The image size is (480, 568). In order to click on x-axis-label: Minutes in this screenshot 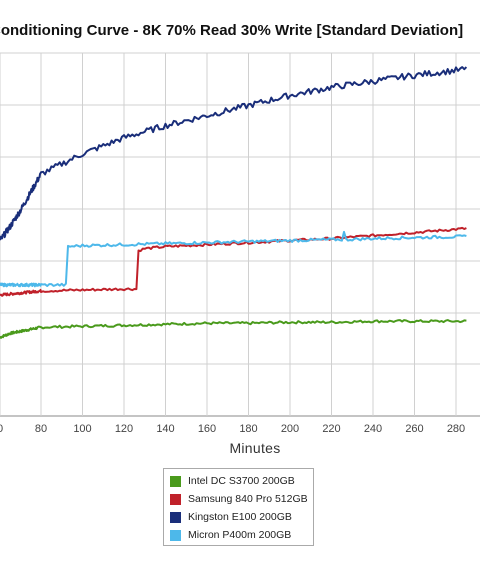, I will do `click(255, 448)`.